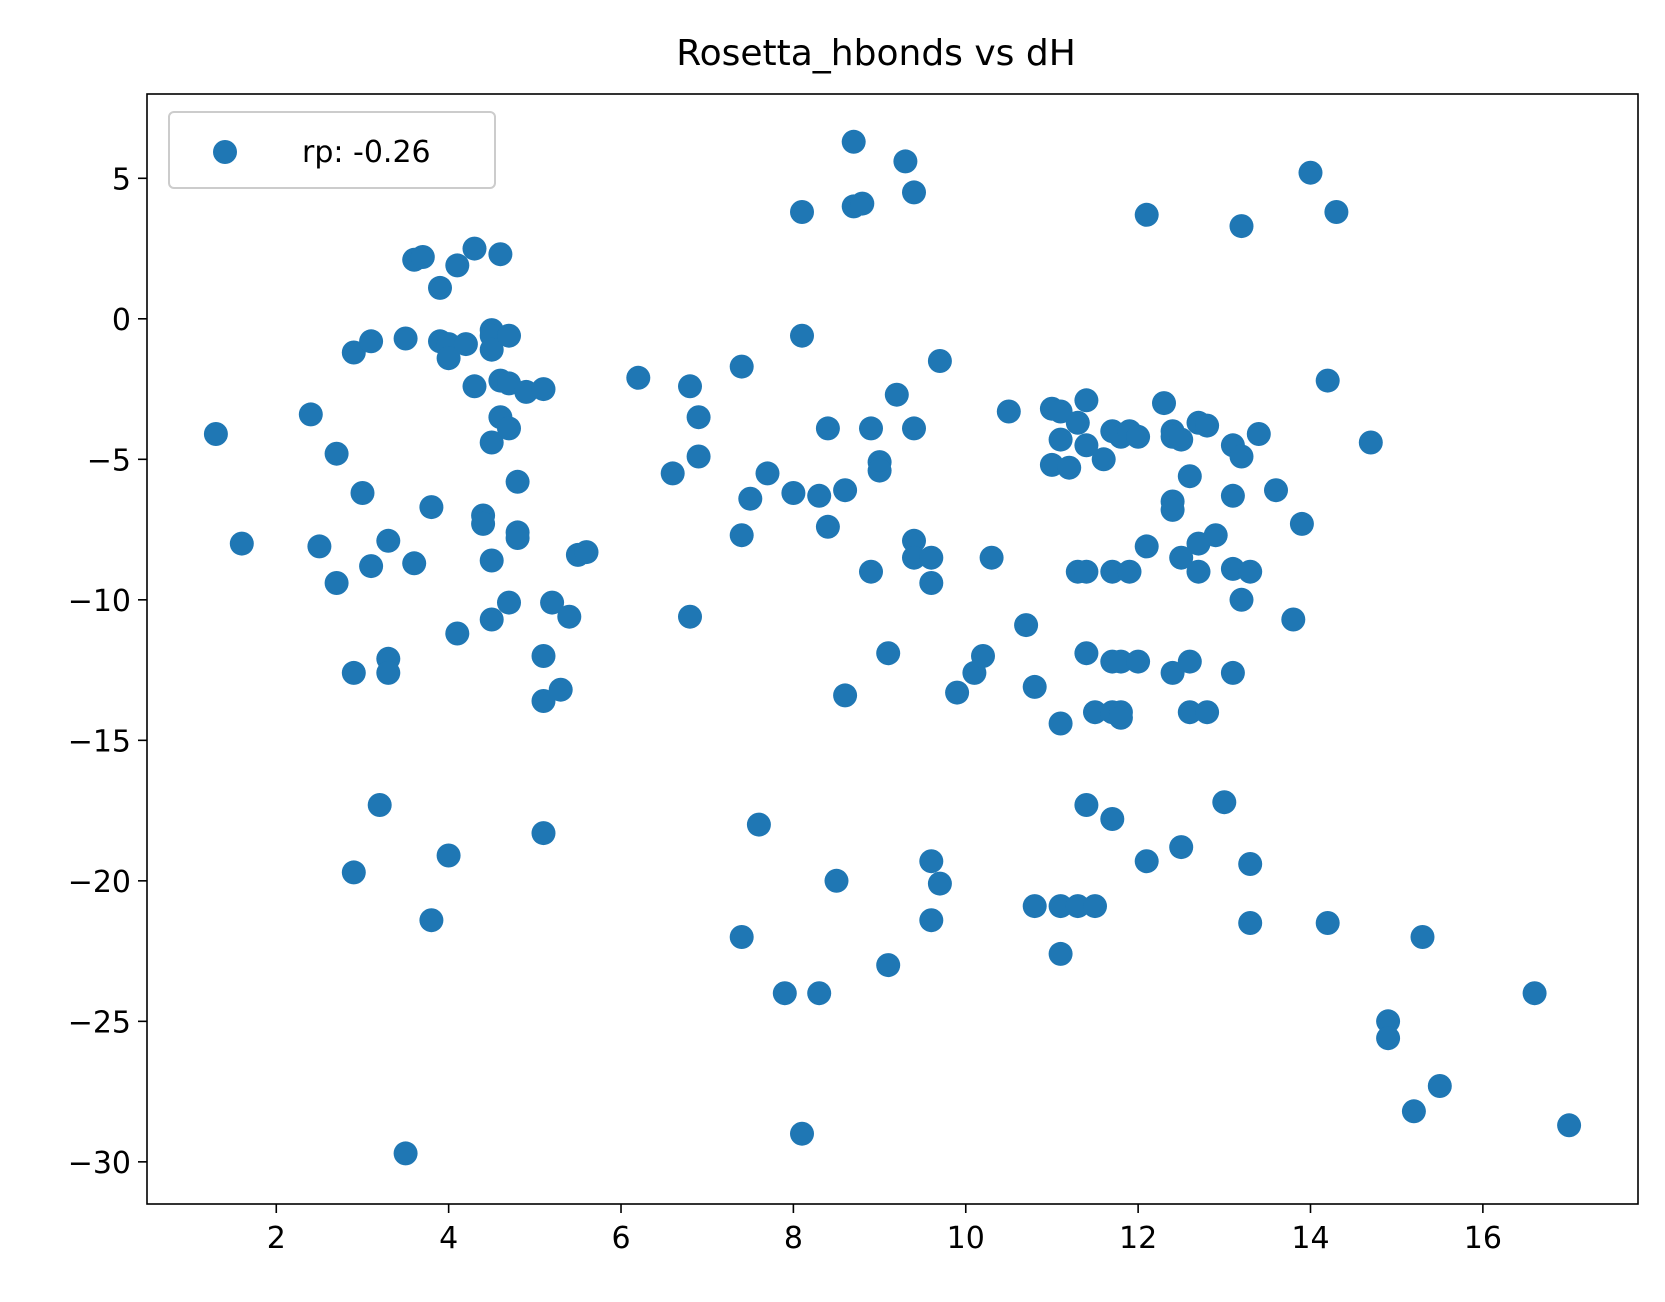 This screenshot has height=1302, width=1665. What do you see at coordinates (876, 53) in the screenshot?
I see `chart-title: Rosetta_hbonds vs dH` at bounding box center [876, 53].